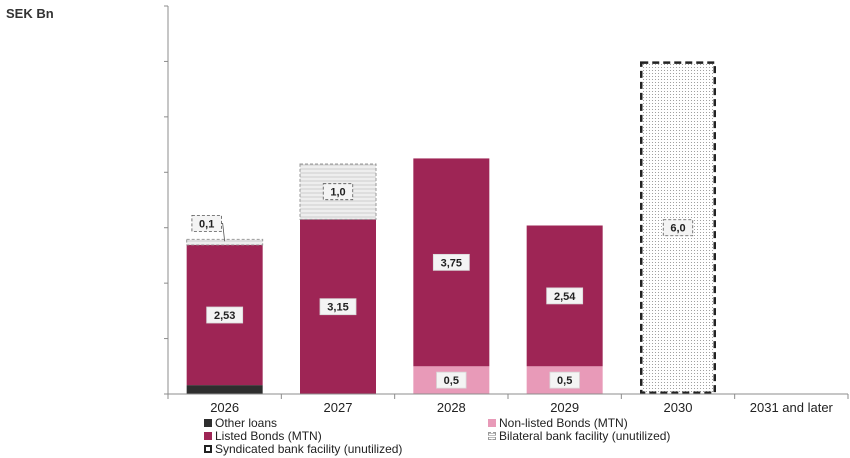 Image resolution: width=850 pixels, height=458 pixels. I want to click on svg-text: 0,1, so click(206, 224).